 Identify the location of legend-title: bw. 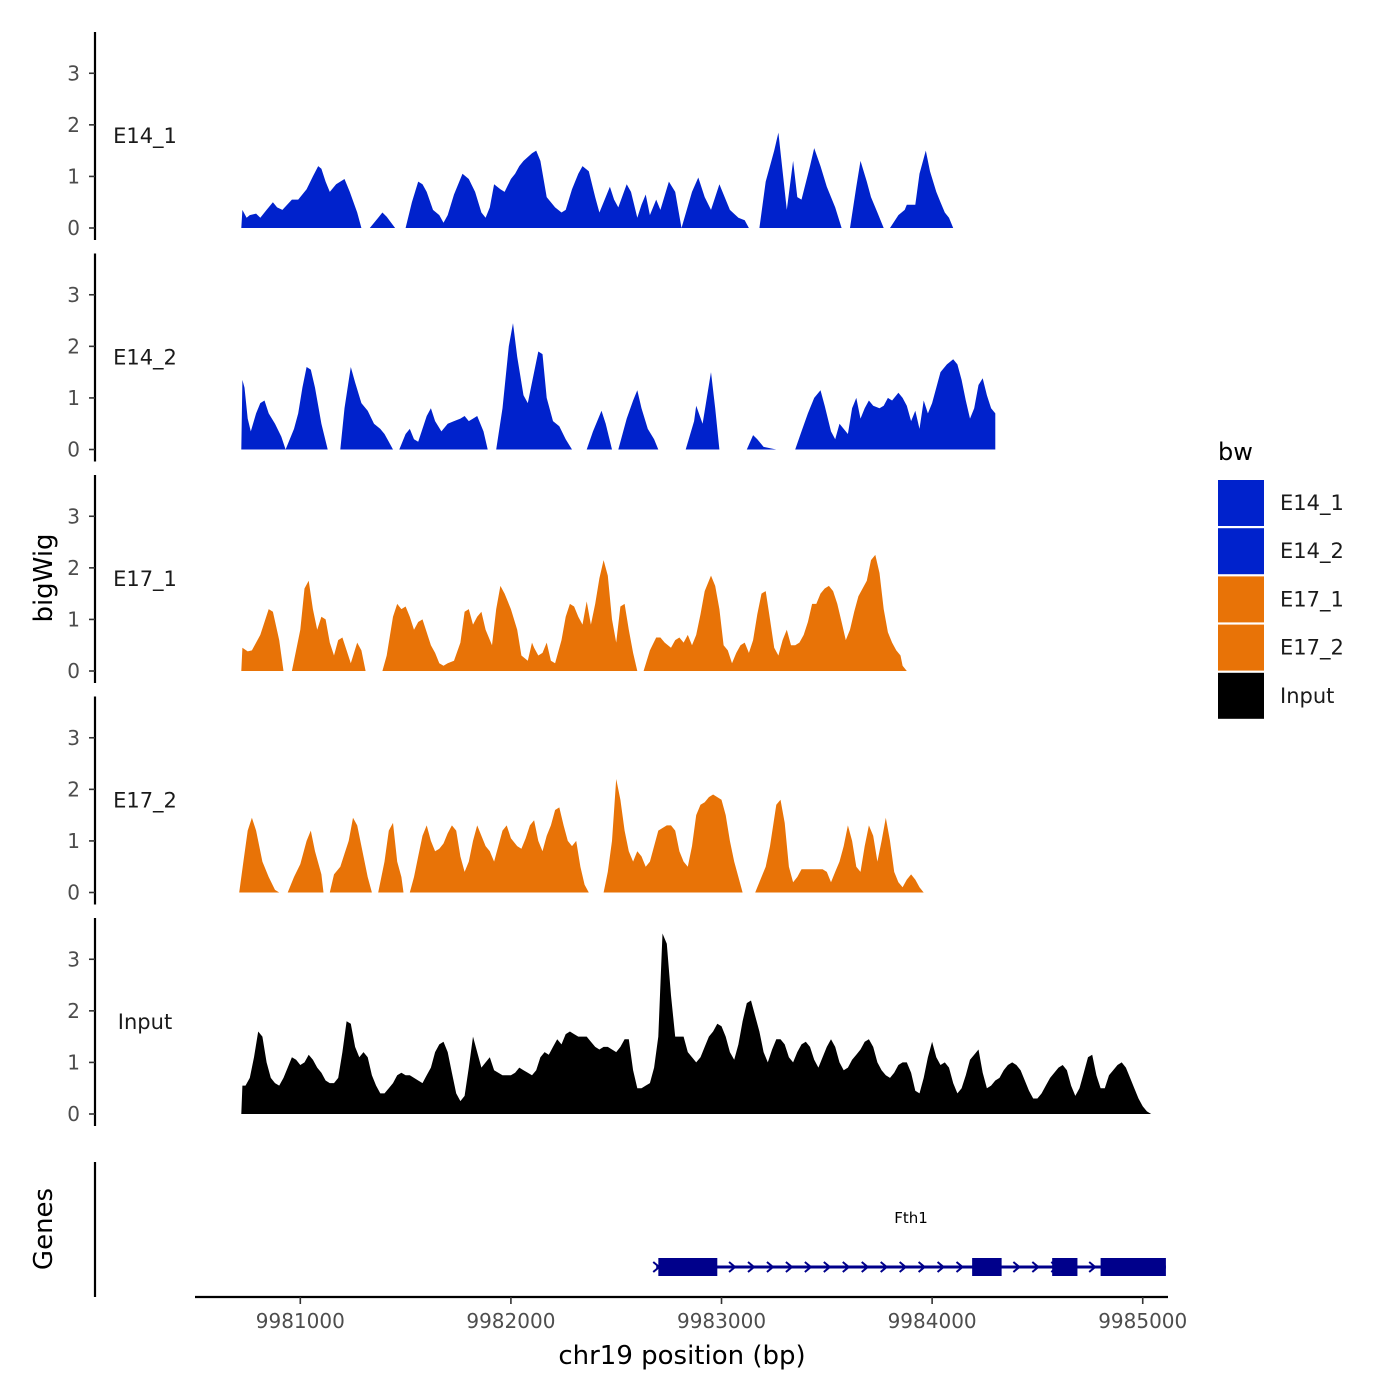
(1235, 452).